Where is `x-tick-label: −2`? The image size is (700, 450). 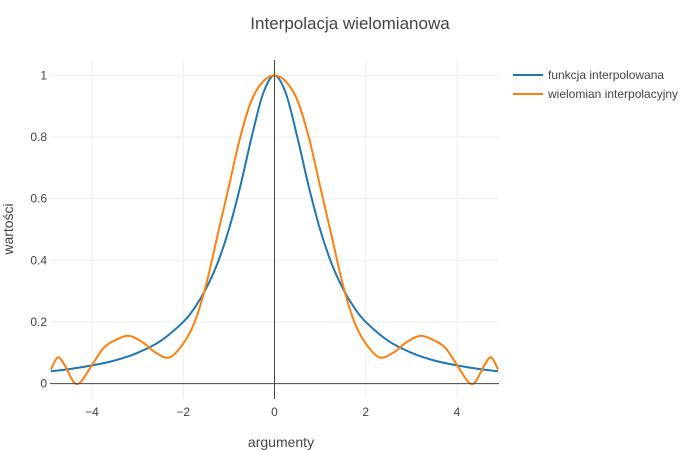
x-tick-label: −2 is located at coordinates (183, 412).